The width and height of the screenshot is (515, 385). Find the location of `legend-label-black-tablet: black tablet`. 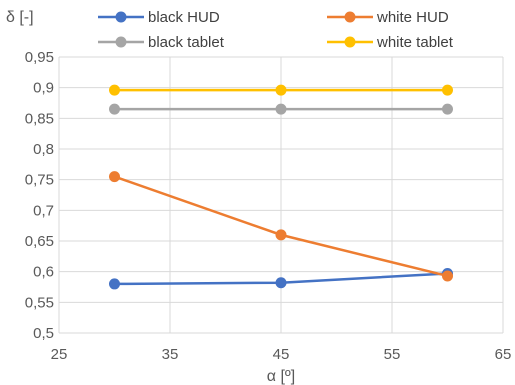

legend-label-black-tablet: black tablet is located at coordinates (186, 42).